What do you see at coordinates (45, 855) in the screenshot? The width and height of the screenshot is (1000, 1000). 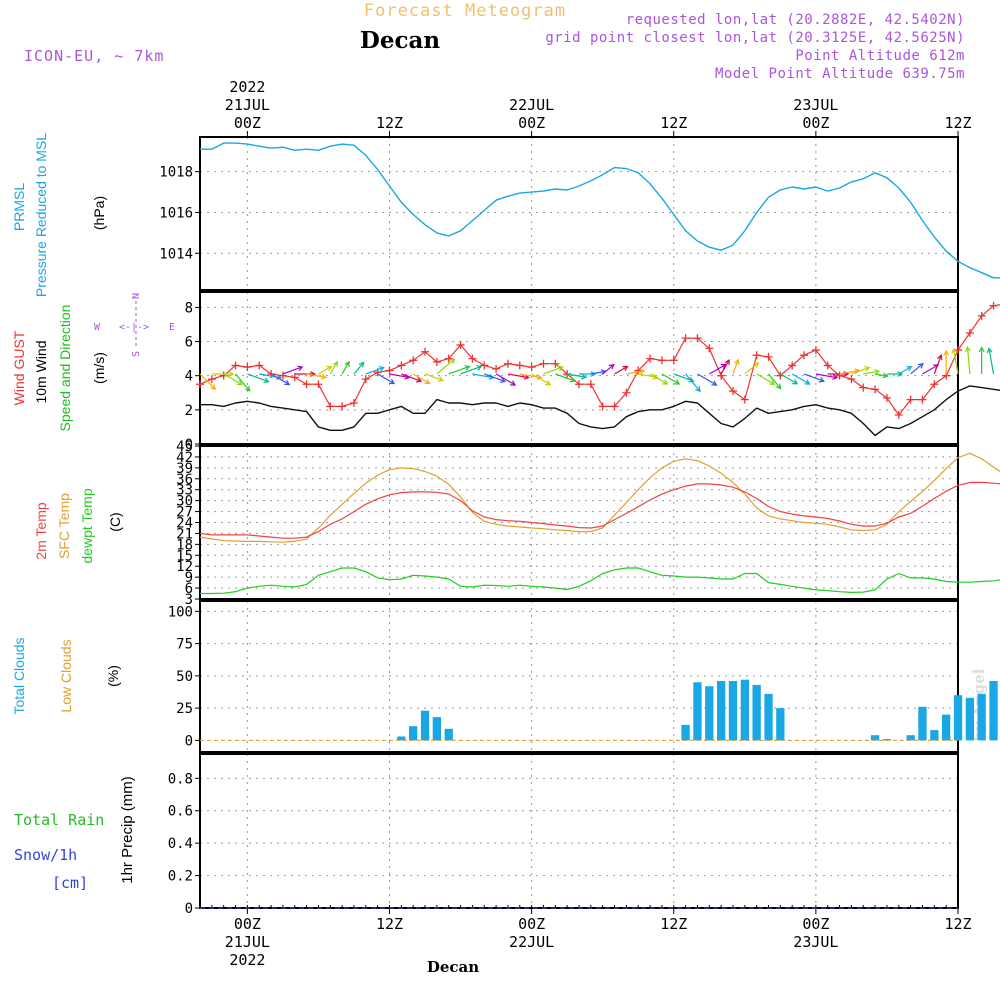 I see `snow-label: Snow/1h` at bounding box center [45, 855].